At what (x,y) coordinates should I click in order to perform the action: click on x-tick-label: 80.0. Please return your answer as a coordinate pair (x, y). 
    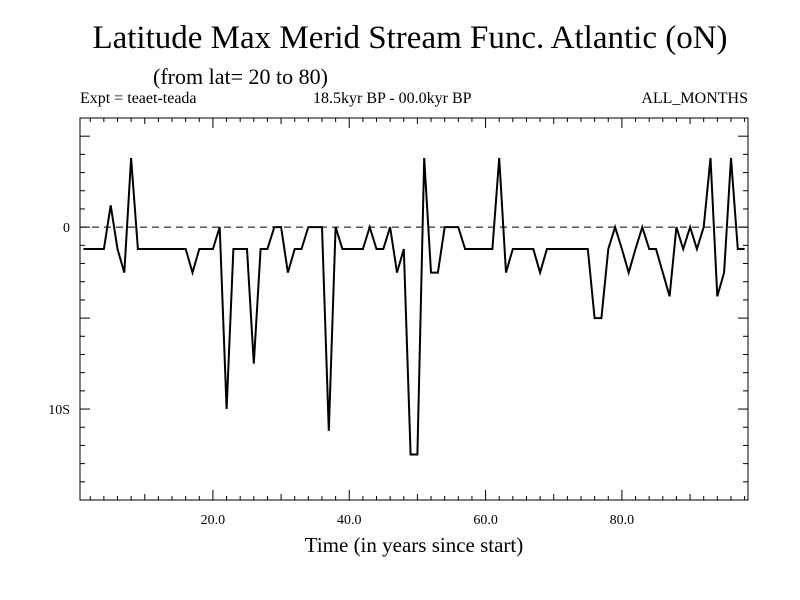
    Looking at the image, I should click on (622, 520).